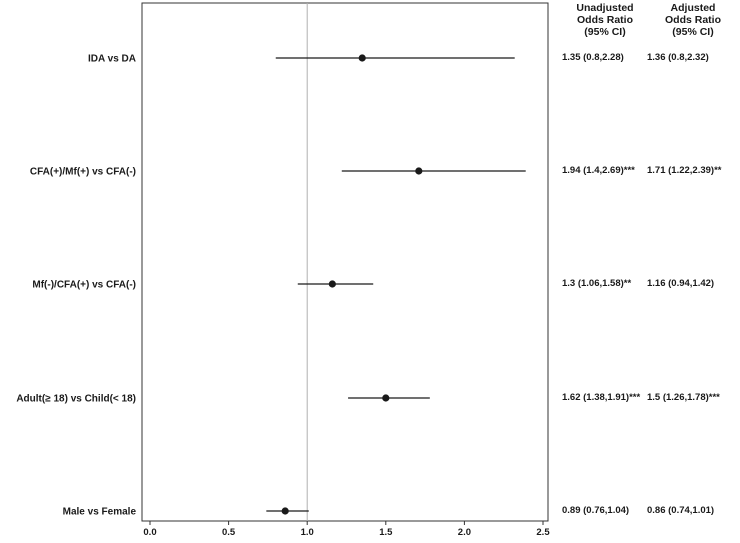 The height and width of the screenshot is (543, 740). I want to click on unadjusted-or-3: 1.3 (1.06,1.58)**, so click(597, 283).